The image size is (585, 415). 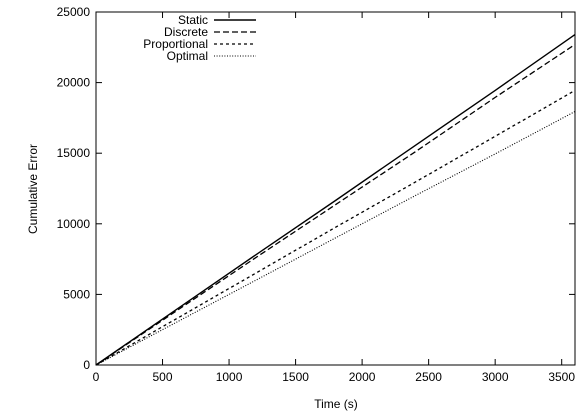 What do you see at coordinates (33, 189) in the screenshot?
I see `y-axis-title: Cumulative Error` at bounding box center [33, 189].